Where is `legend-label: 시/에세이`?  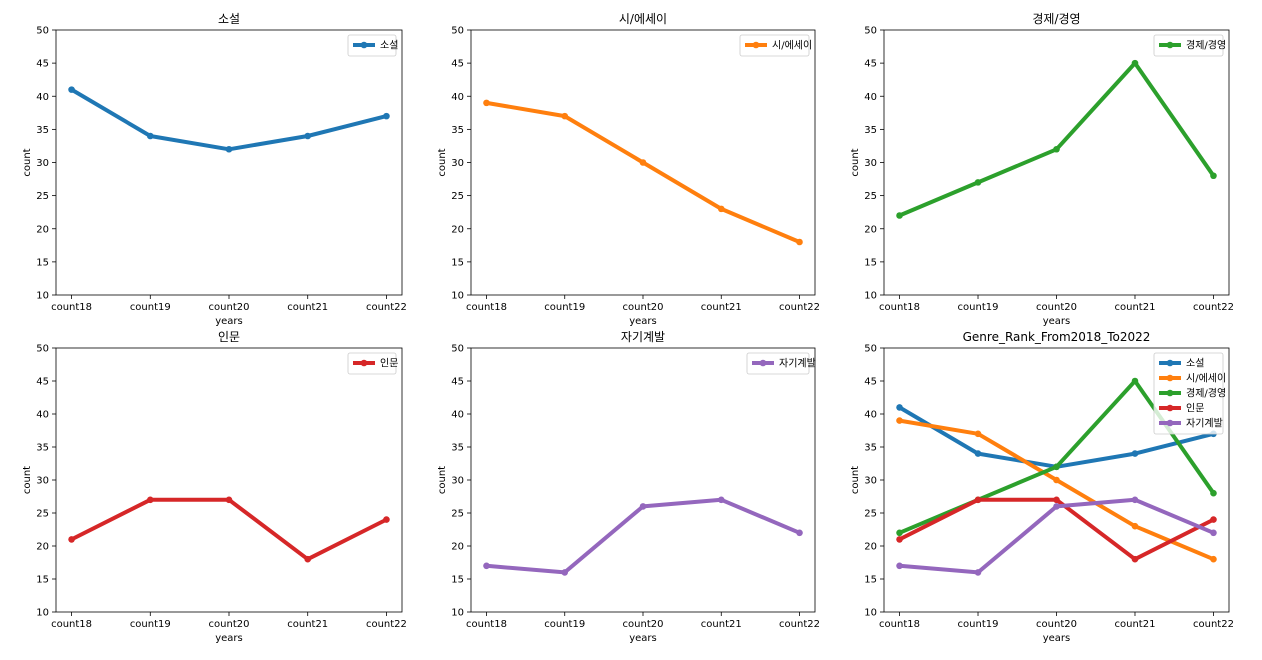
legend-label: 시/에세이 is located at coordinates (1206, 379).